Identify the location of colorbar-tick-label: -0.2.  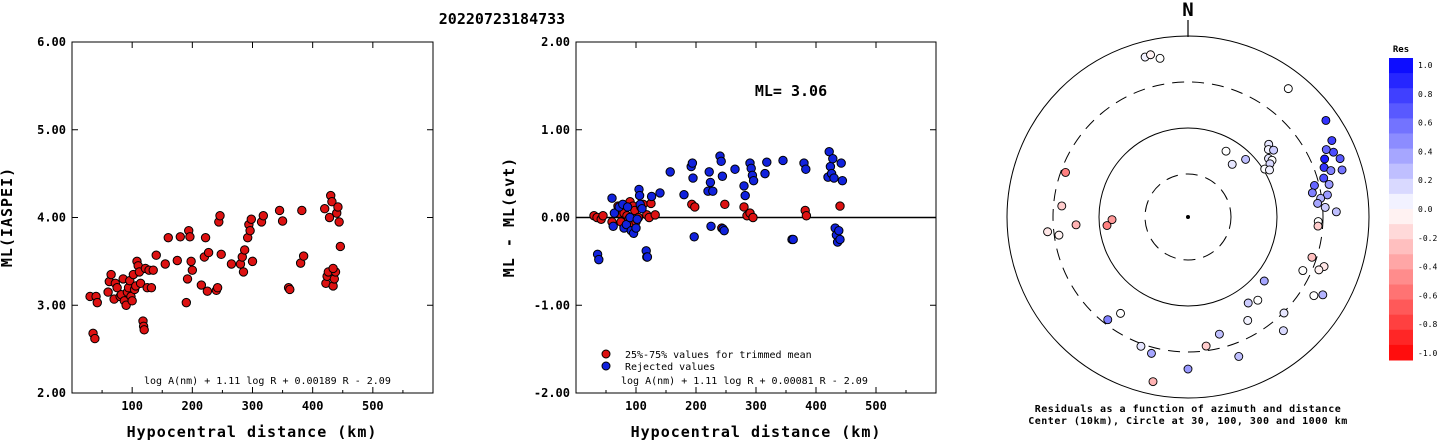
(1427, 238).